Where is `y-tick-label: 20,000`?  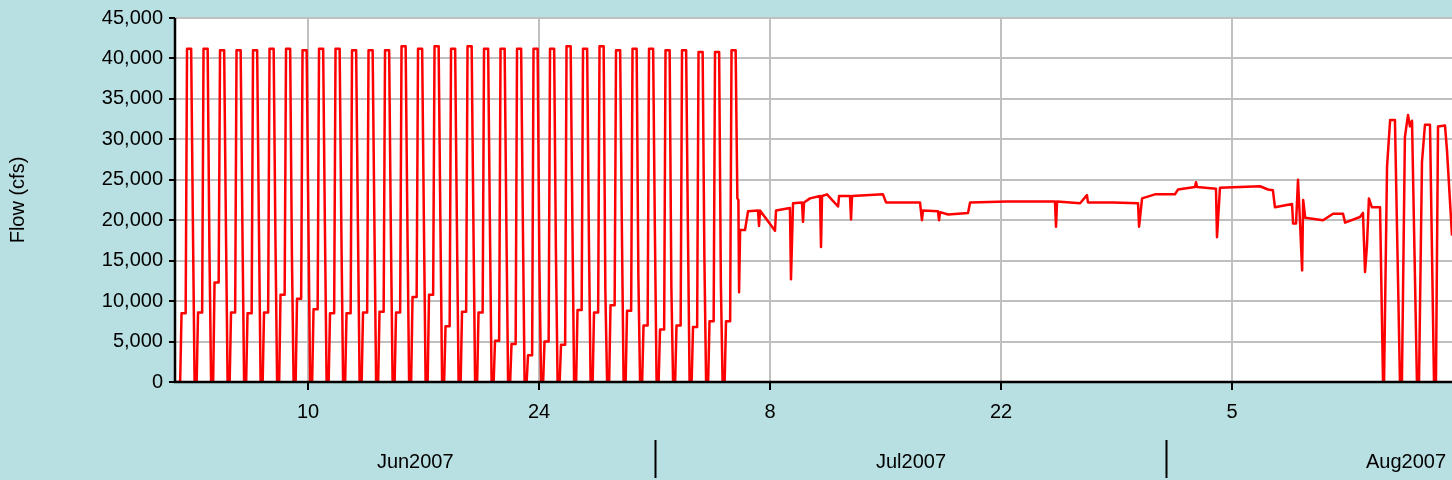 y-tick-label: 20,000 is located at coordinates (132, 218).